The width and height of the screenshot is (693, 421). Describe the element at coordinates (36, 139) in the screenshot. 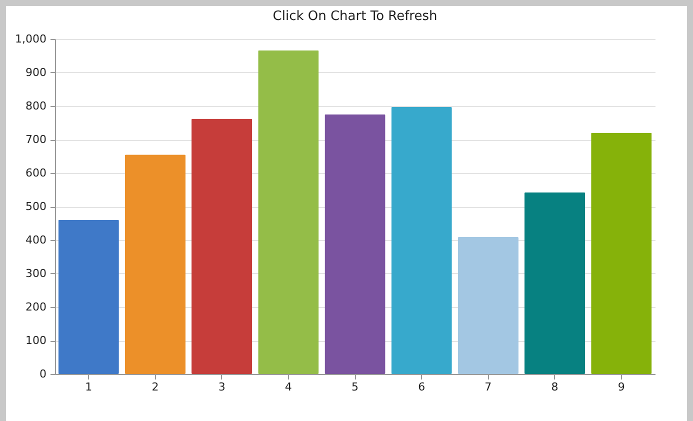

I see `y-tick-label: 700` at that location.